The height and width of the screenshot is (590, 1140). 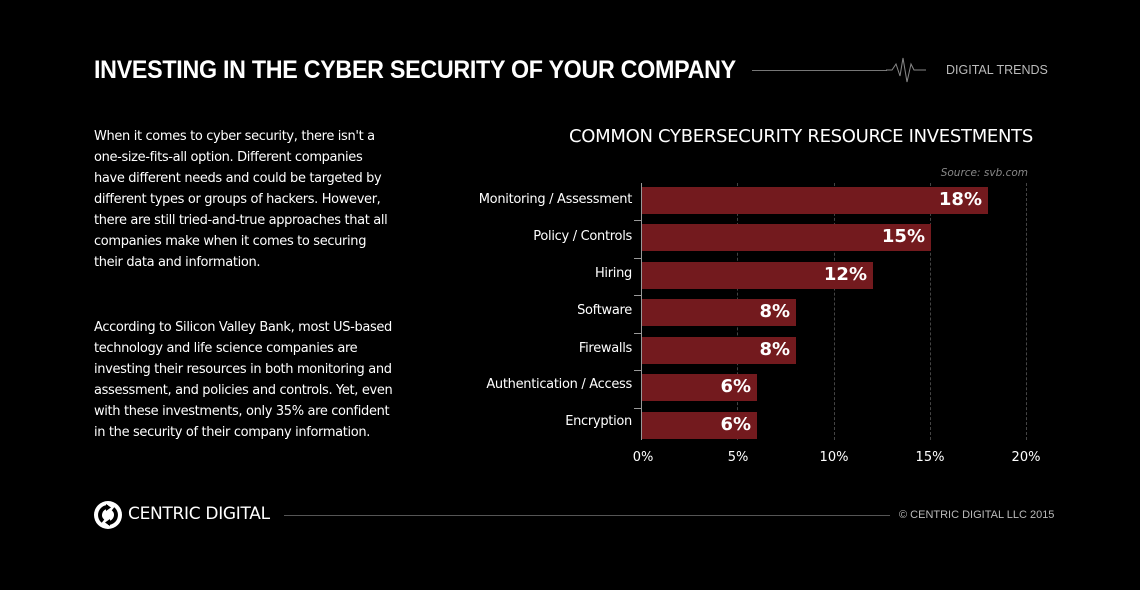 What do you see at coordinates (641, 311) in the screenshot?
I see `y-axis` at bounding box center [641, 311].